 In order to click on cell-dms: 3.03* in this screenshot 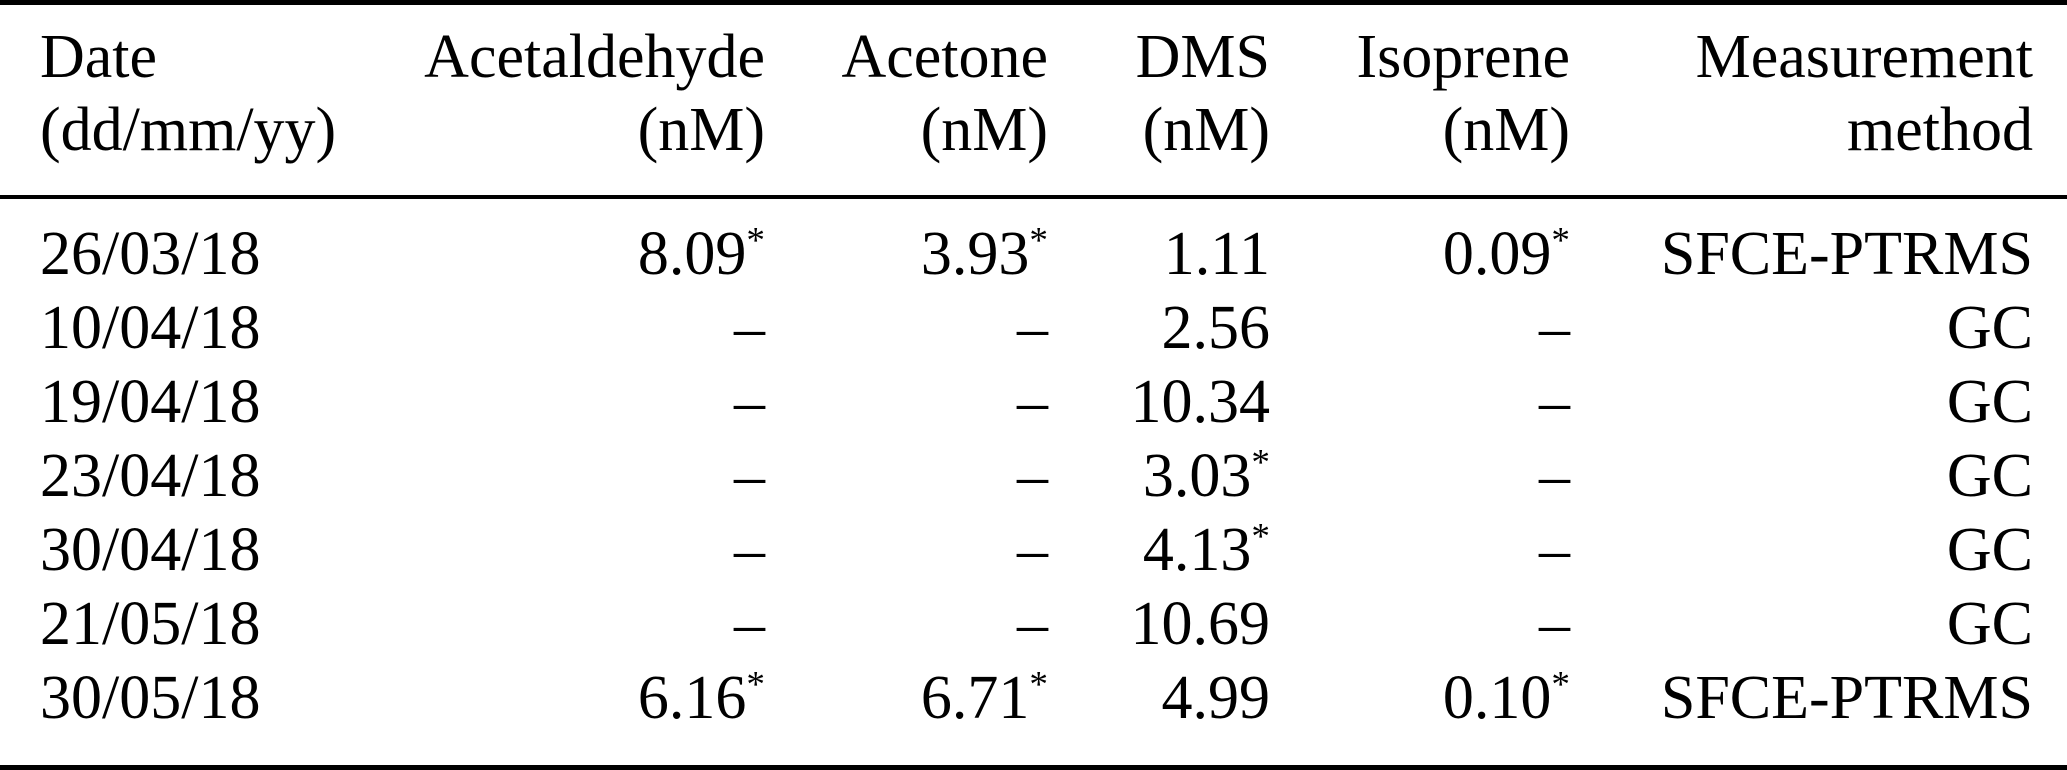, I will do `click(1159, 476)`.